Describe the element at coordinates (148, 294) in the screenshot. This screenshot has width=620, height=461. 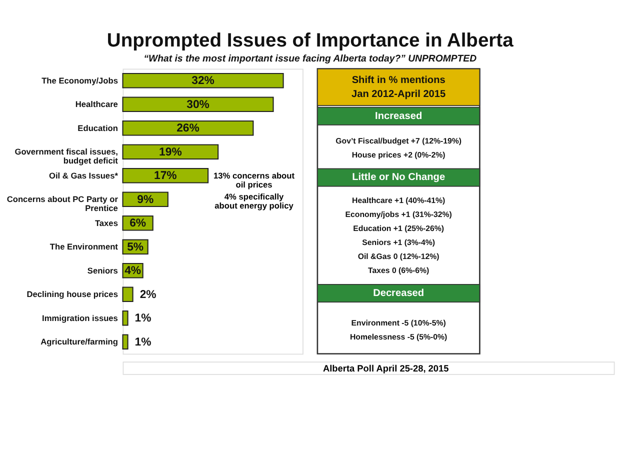
I see `data-label: 2%` at that location.